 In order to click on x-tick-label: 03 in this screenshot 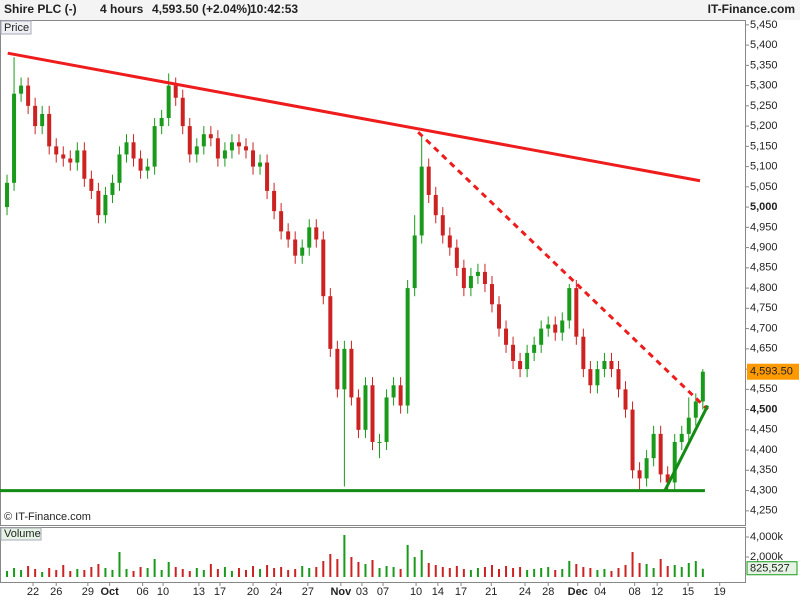, I will do `click(362, 592)`.